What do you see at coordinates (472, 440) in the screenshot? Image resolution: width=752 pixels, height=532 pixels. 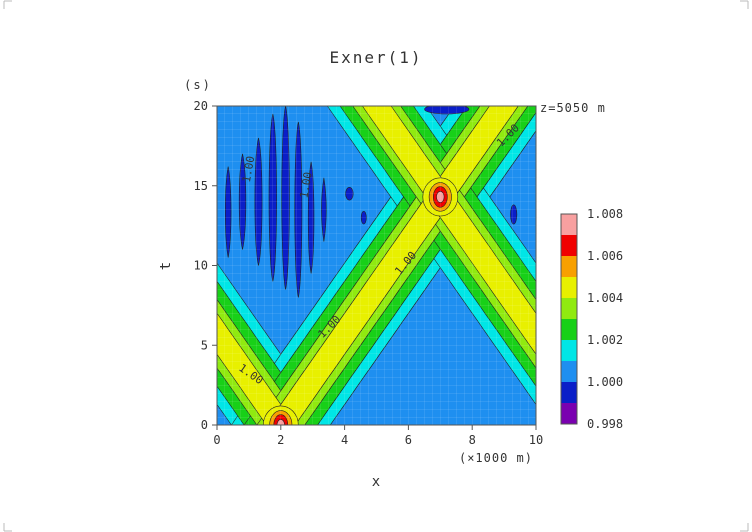 I see `x-tick-label: 8` at bounding box center [472, 440].